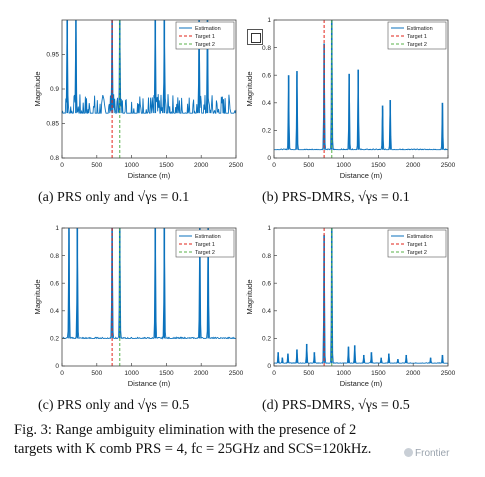  I want to click on caption-a: (a) PRS only and √γs = 0.1, so click(114, 197).